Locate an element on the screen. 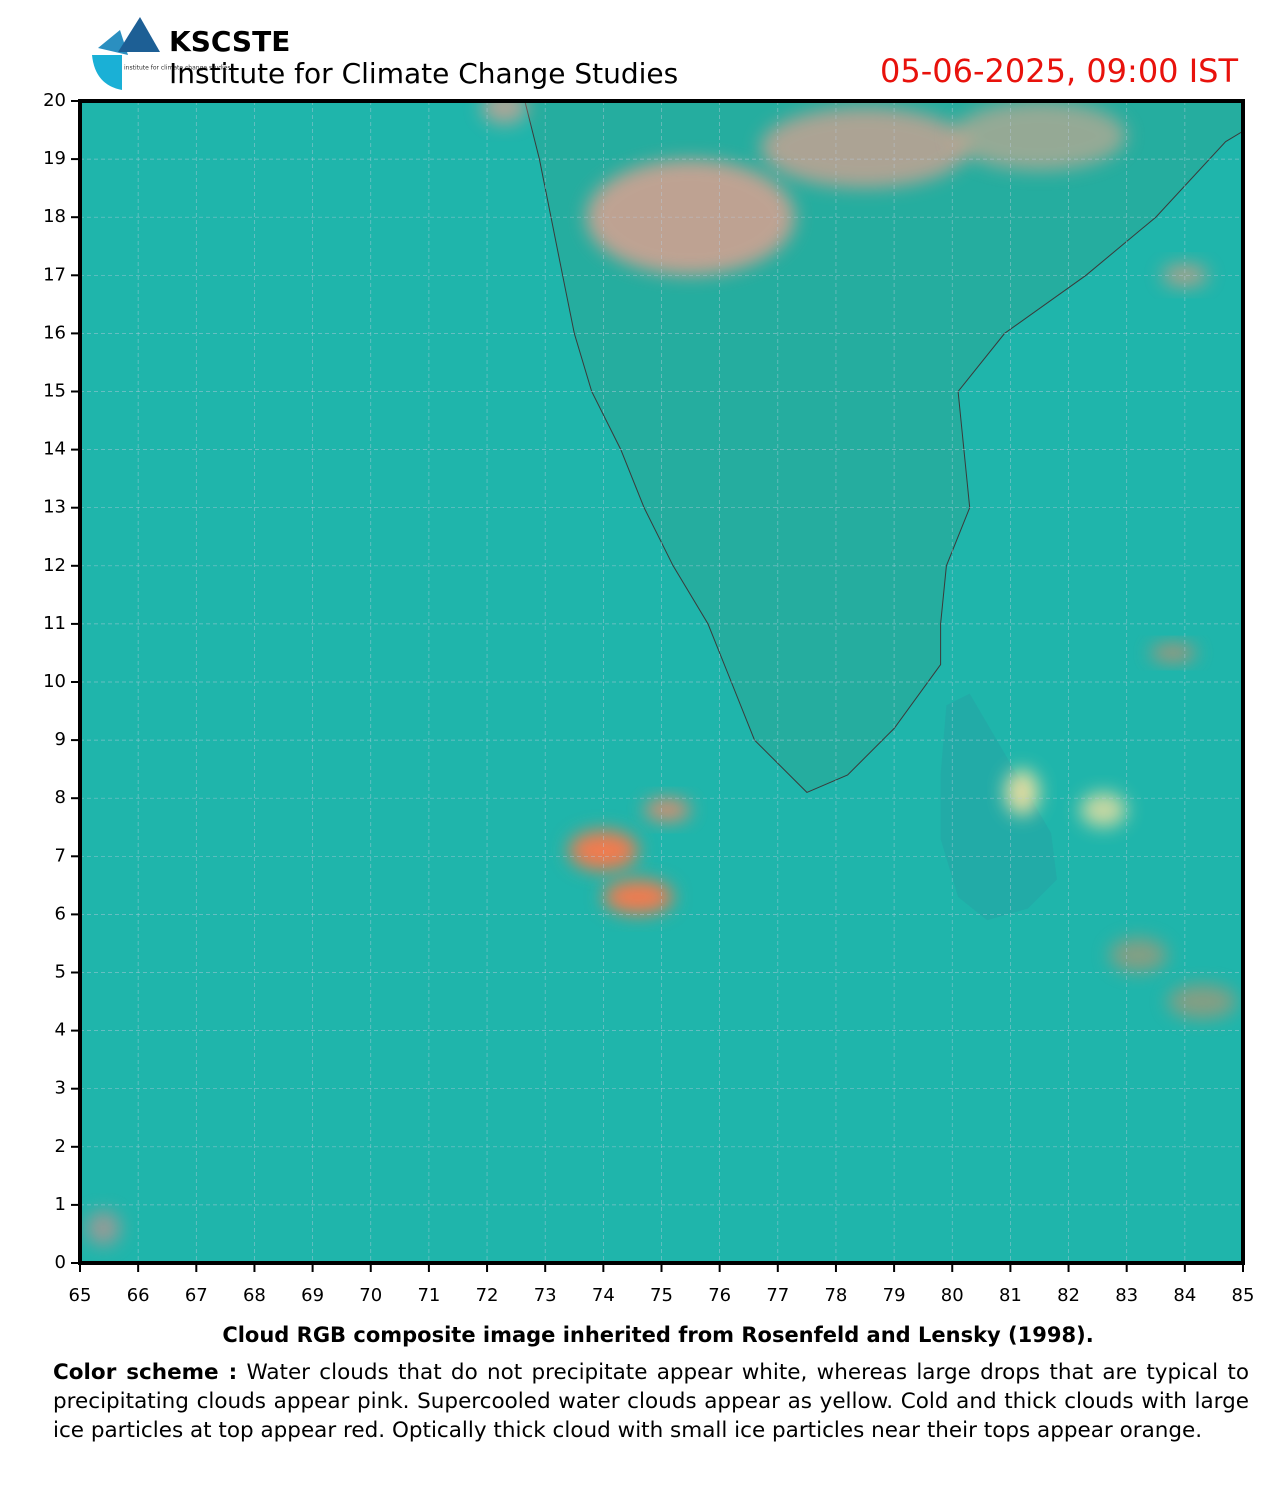 This screenshot has height=1502, width=1286. y-tick-label: 18 is located at coordinates (54, 216).